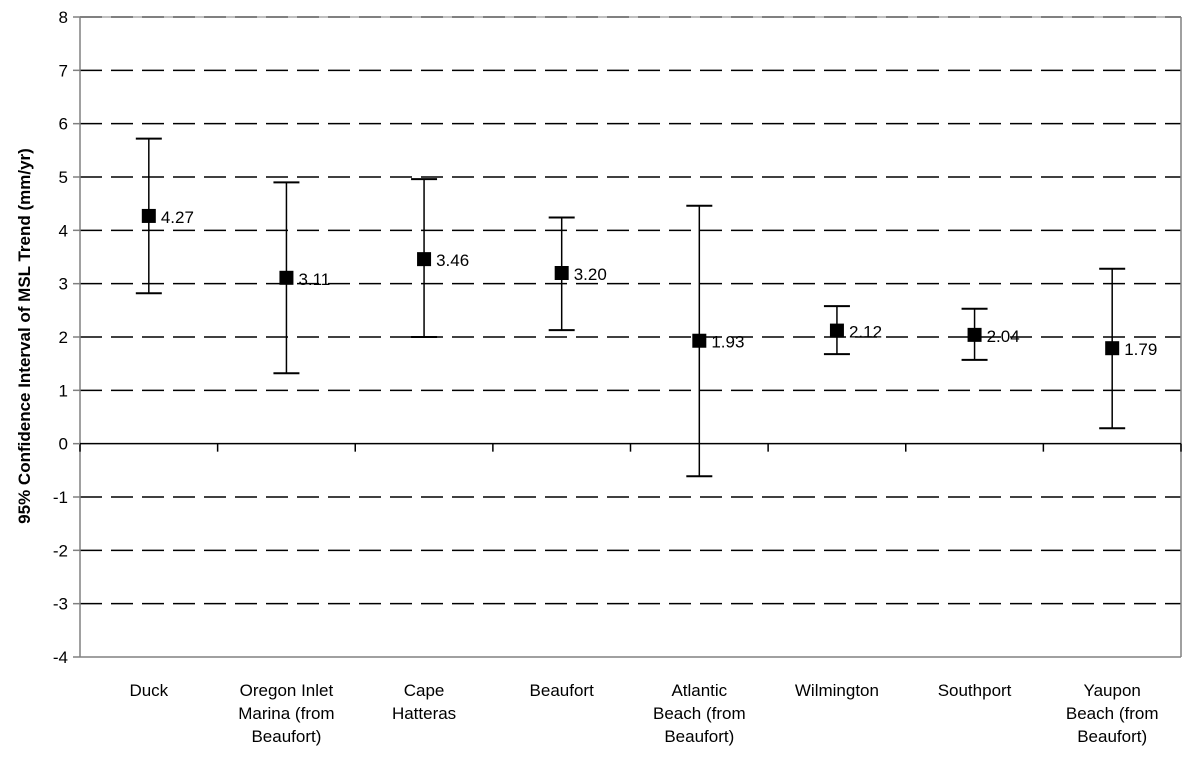  Describe the element at coordinates (63, 70) in the screenshot. I see `y-tick-label: 7` at that location.